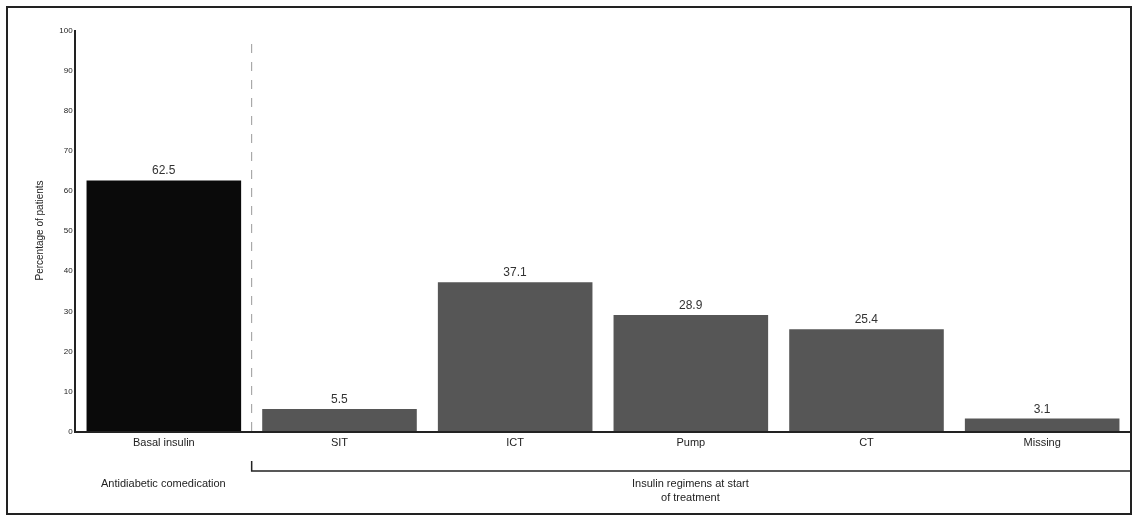  What do you see at coordinates (339, 398) in the screenshot?
I see `data-label: 5.5` at bounding box center [339, 398].